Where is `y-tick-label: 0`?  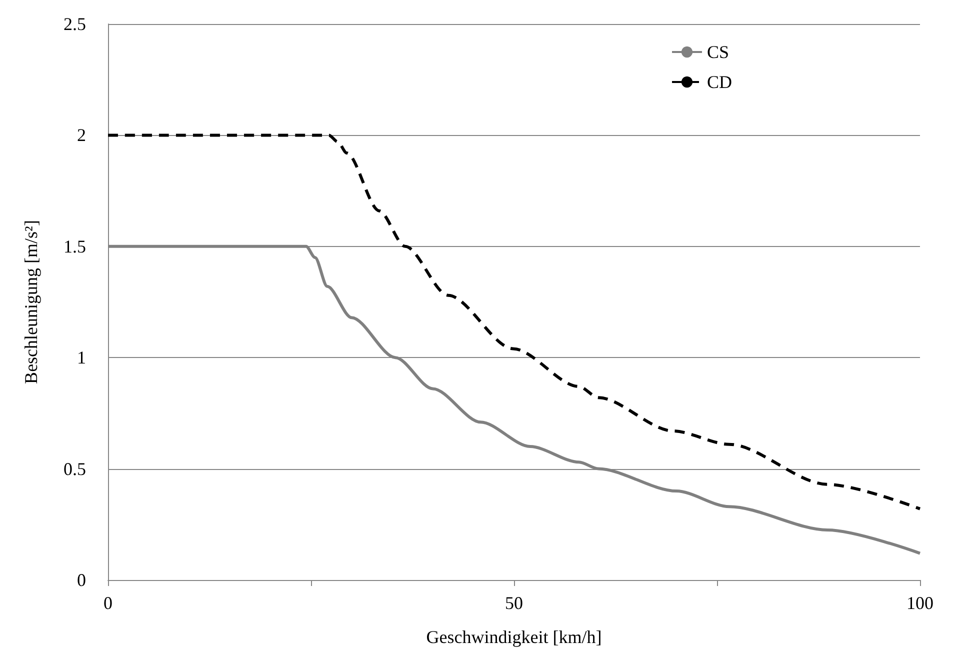
y-tick-label: 0 is located at coordinates (81, 580).